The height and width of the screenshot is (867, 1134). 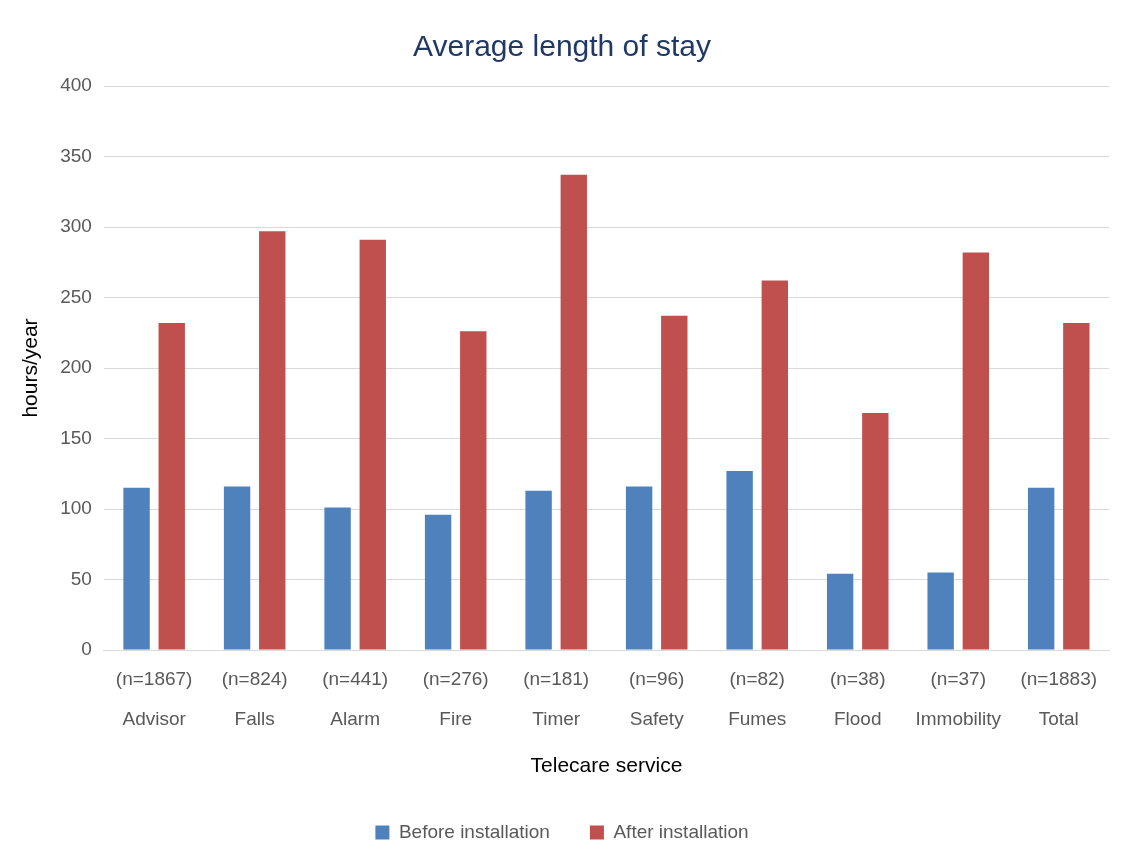 I want to click on x-tick-label: (n=37) Immobility, so click(x=958, y=699).